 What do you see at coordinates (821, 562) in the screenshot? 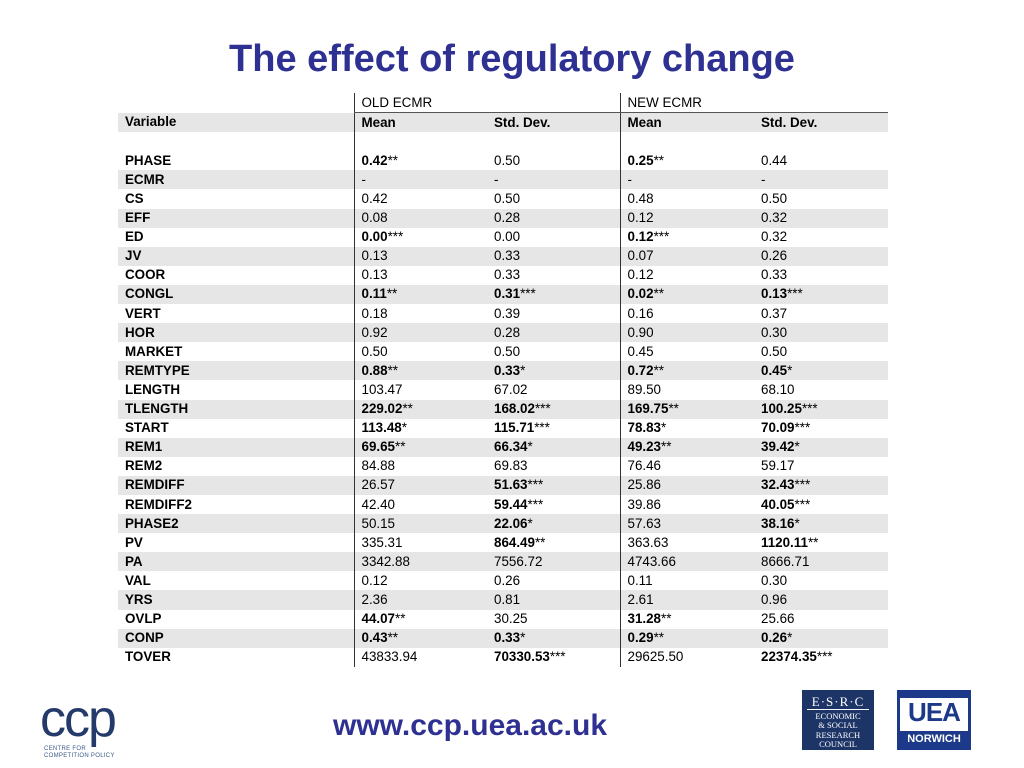
I see `new-std-dev-cell: 8666.71` at bounding box center [821, 562].